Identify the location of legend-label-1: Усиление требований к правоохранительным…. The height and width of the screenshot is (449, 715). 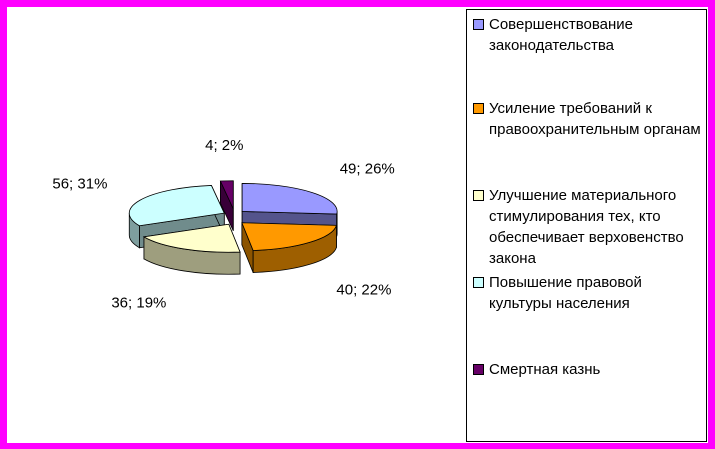
(595, 119).